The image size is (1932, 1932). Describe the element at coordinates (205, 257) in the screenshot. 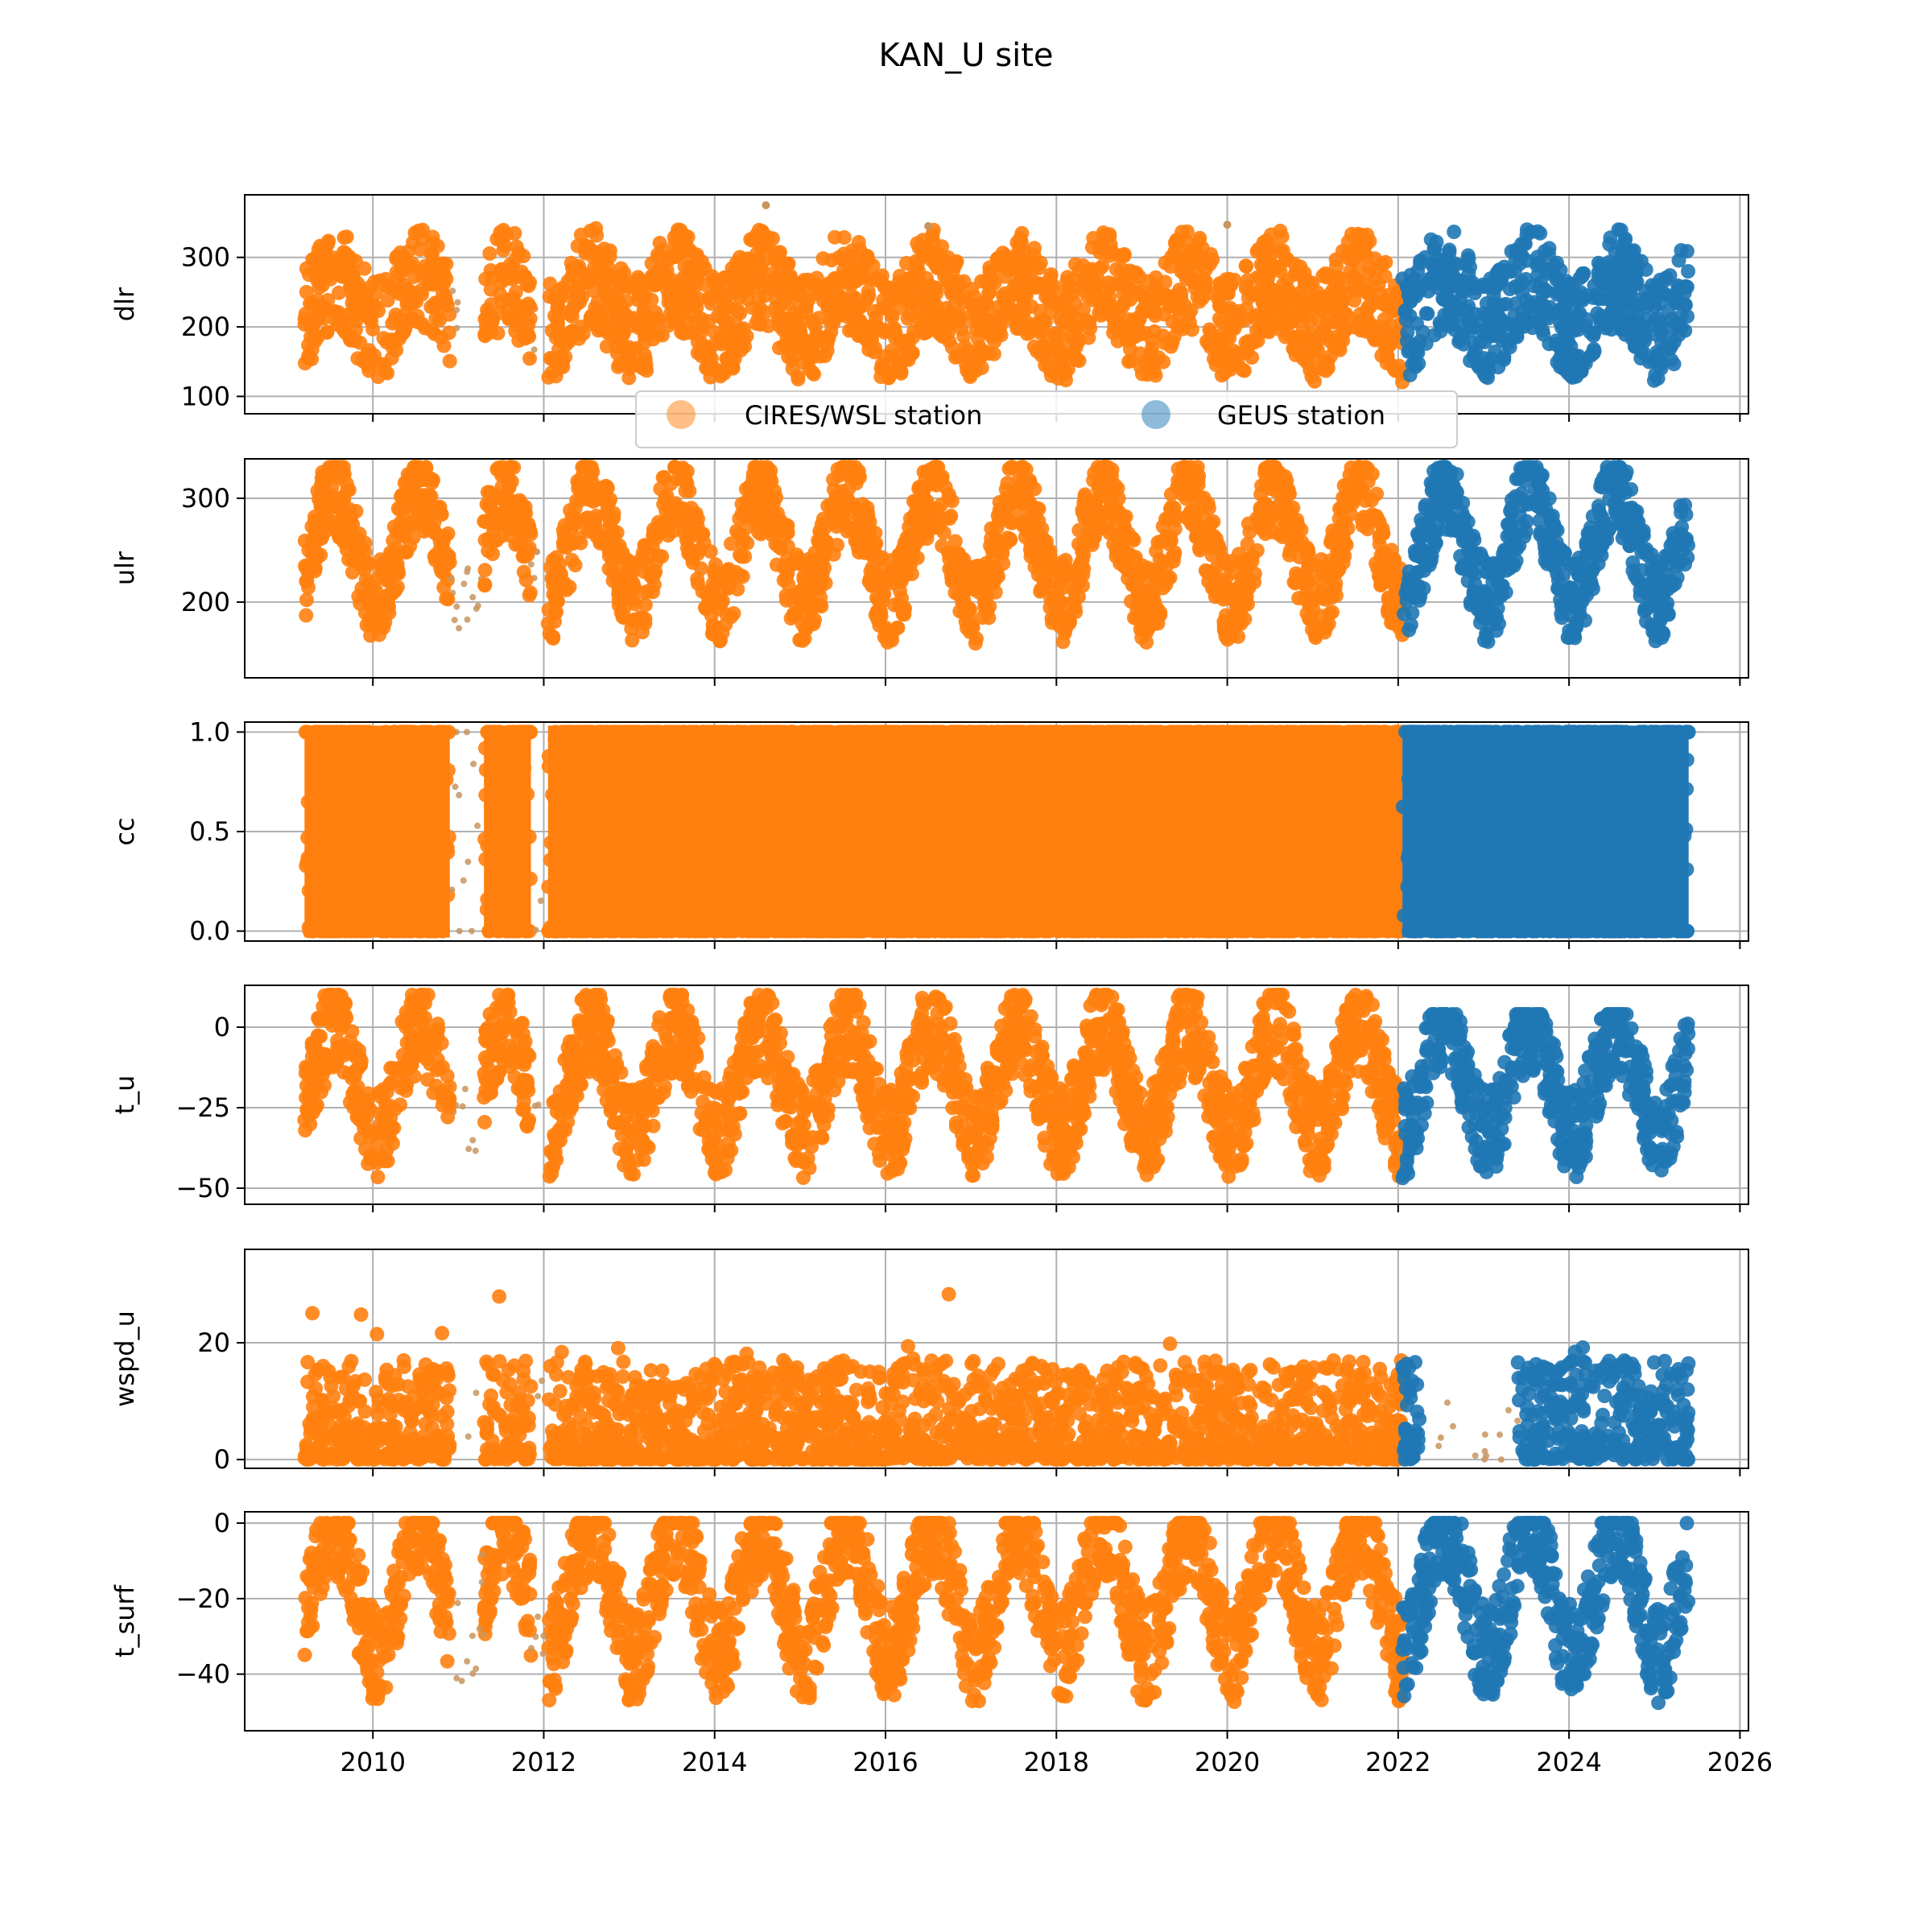

I see `y-tick-label: 300` at that location.